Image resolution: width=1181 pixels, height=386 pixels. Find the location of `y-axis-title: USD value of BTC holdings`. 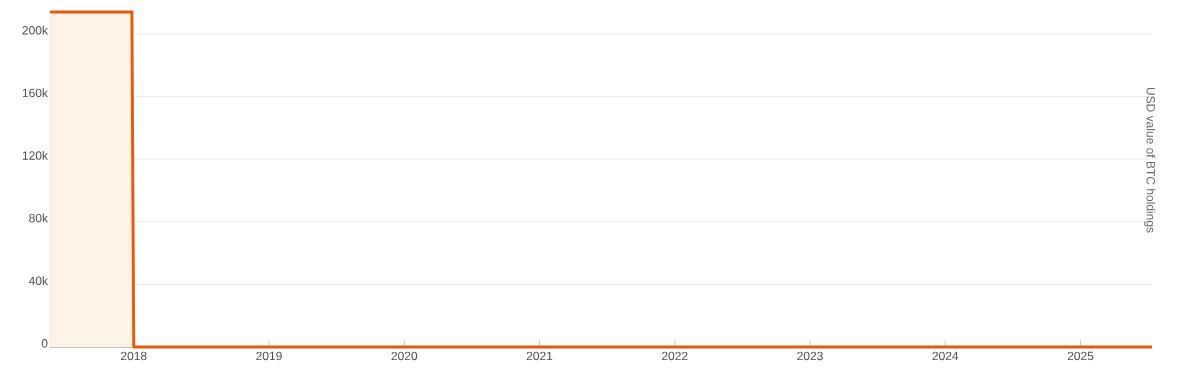

y-axis-title: USD value of BTC holdings is located at coordinates (1150, 160).